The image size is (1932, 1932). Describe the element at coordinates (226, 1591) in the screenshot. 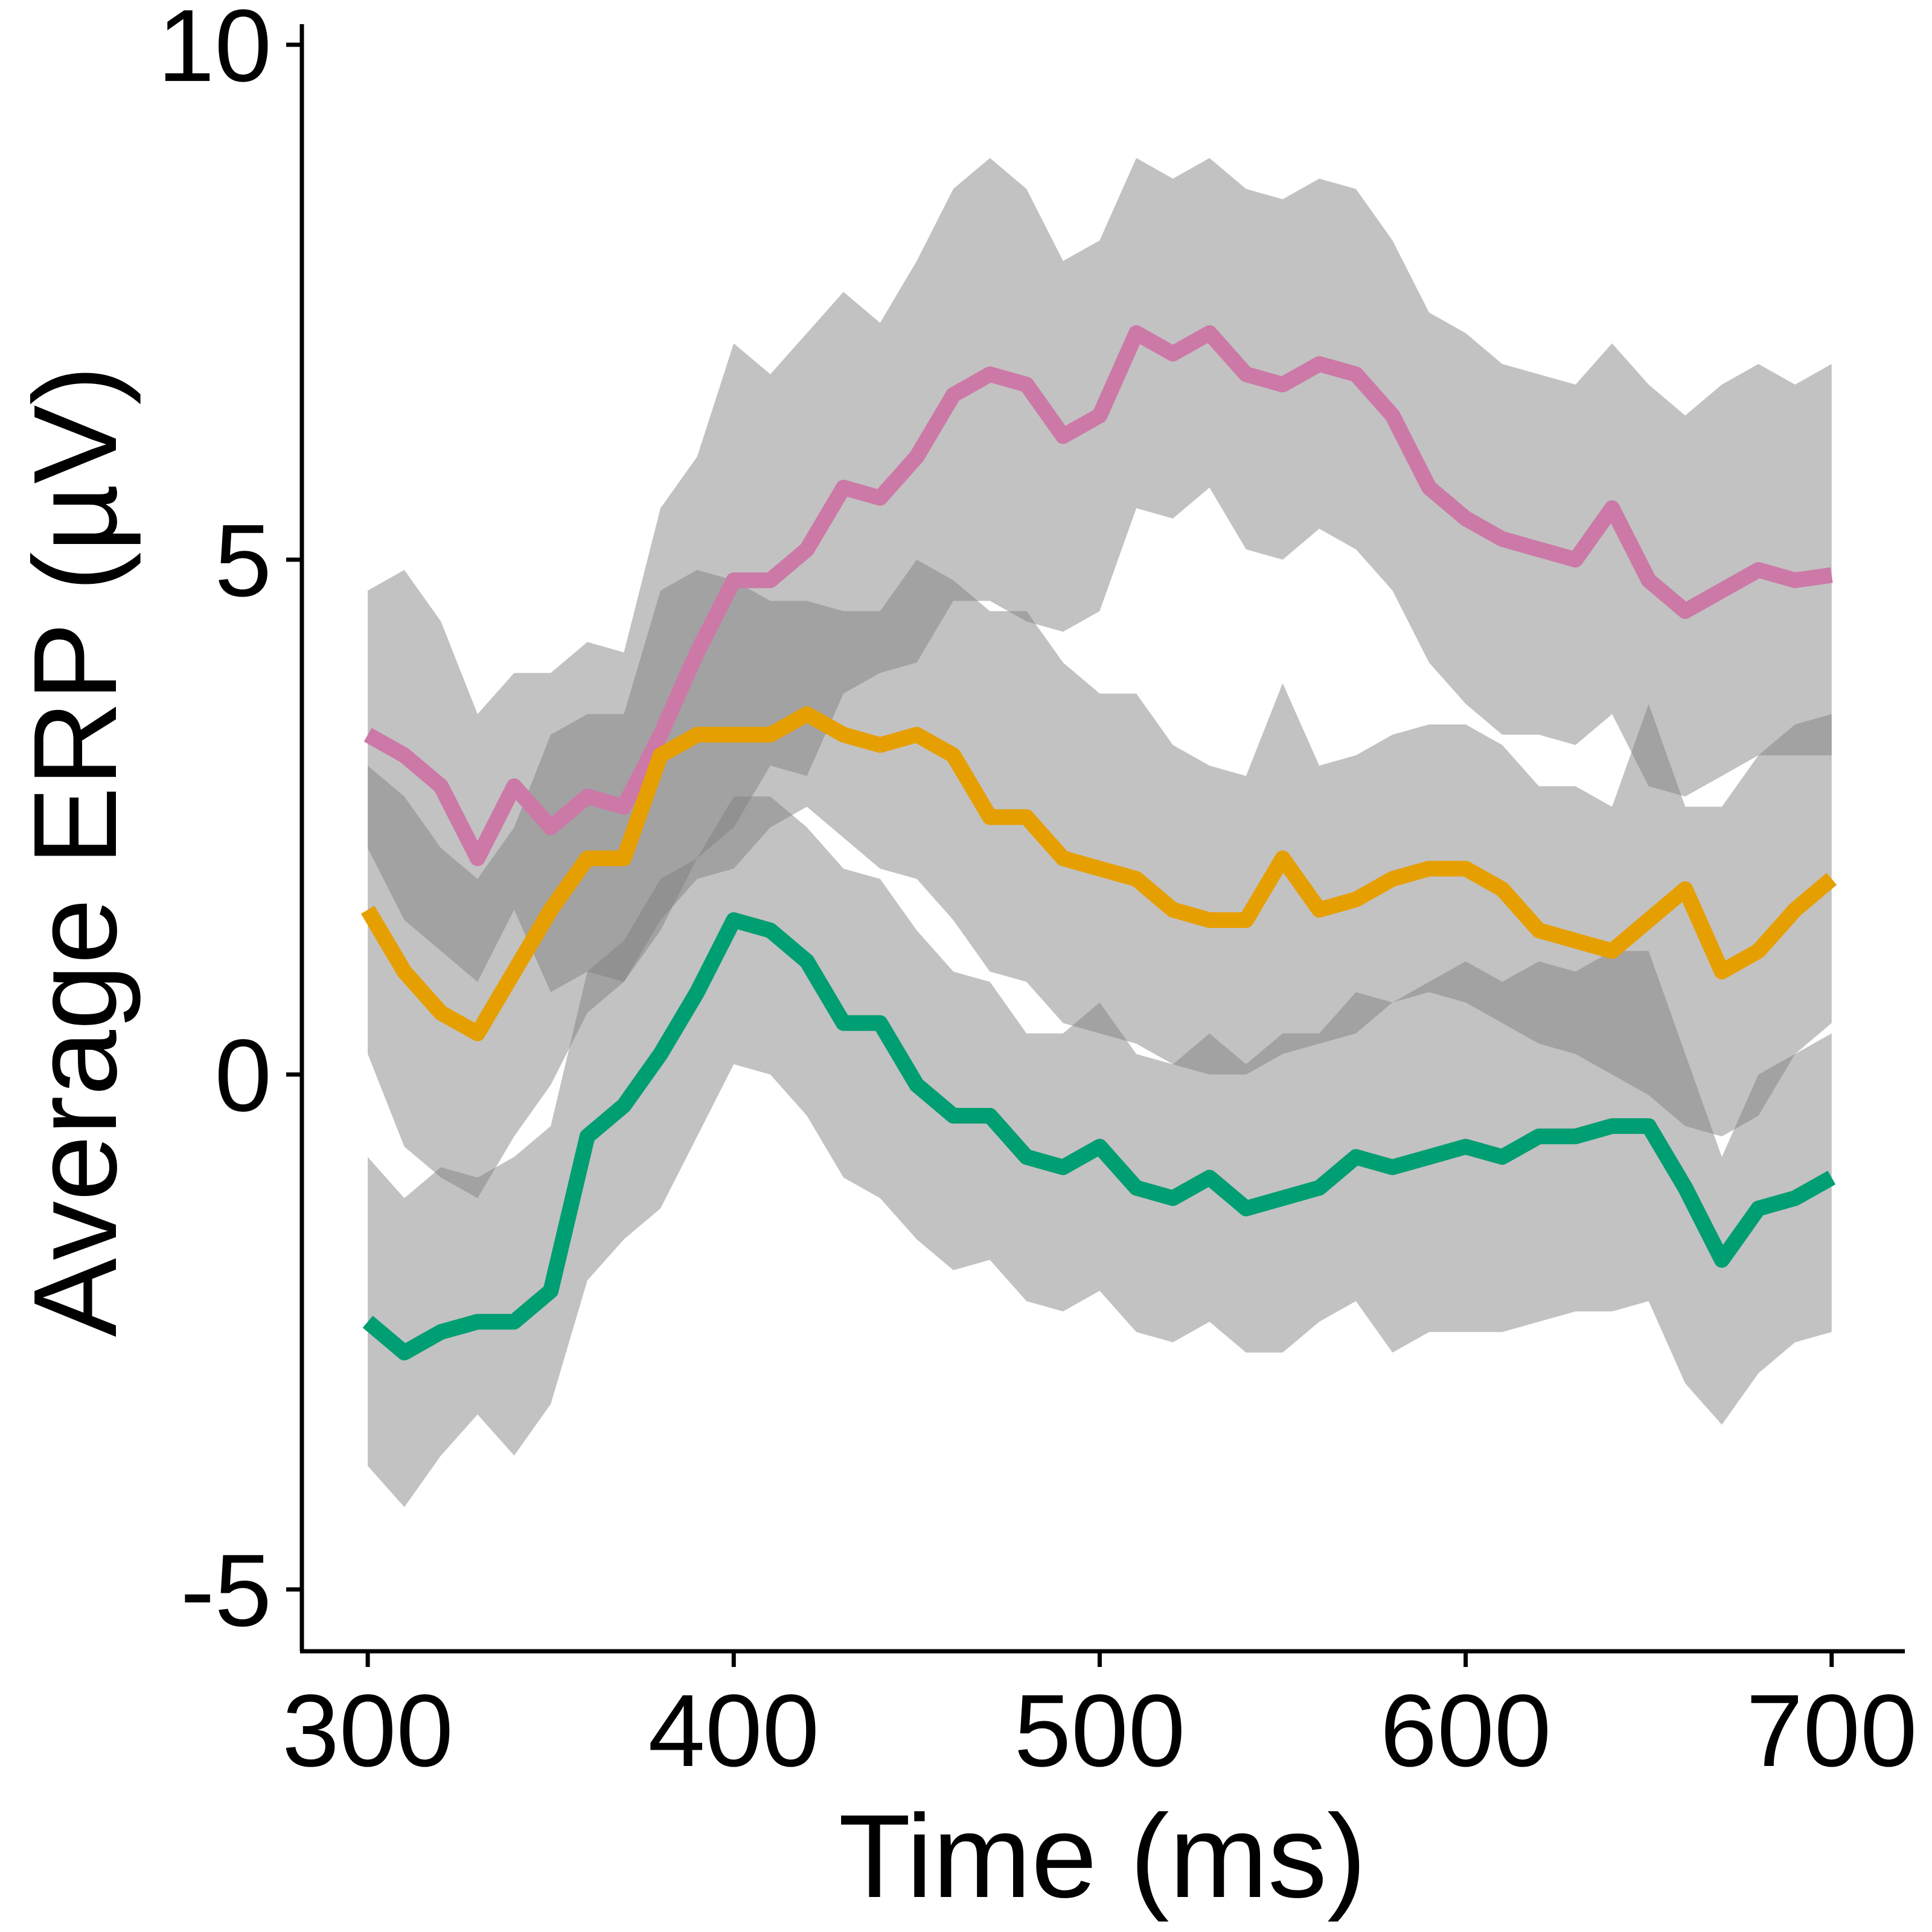

I see `y-tick-label: -5` at that location.